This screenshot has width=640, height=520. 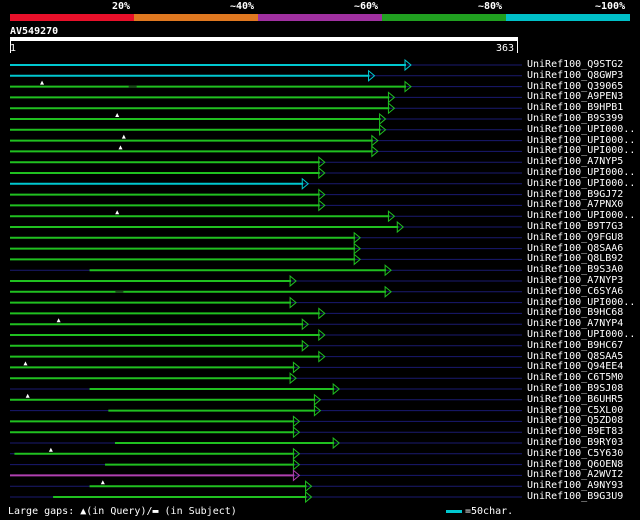 I want to click on hit-label: UniRef100_A9NY93, so click(x=575, y=486).